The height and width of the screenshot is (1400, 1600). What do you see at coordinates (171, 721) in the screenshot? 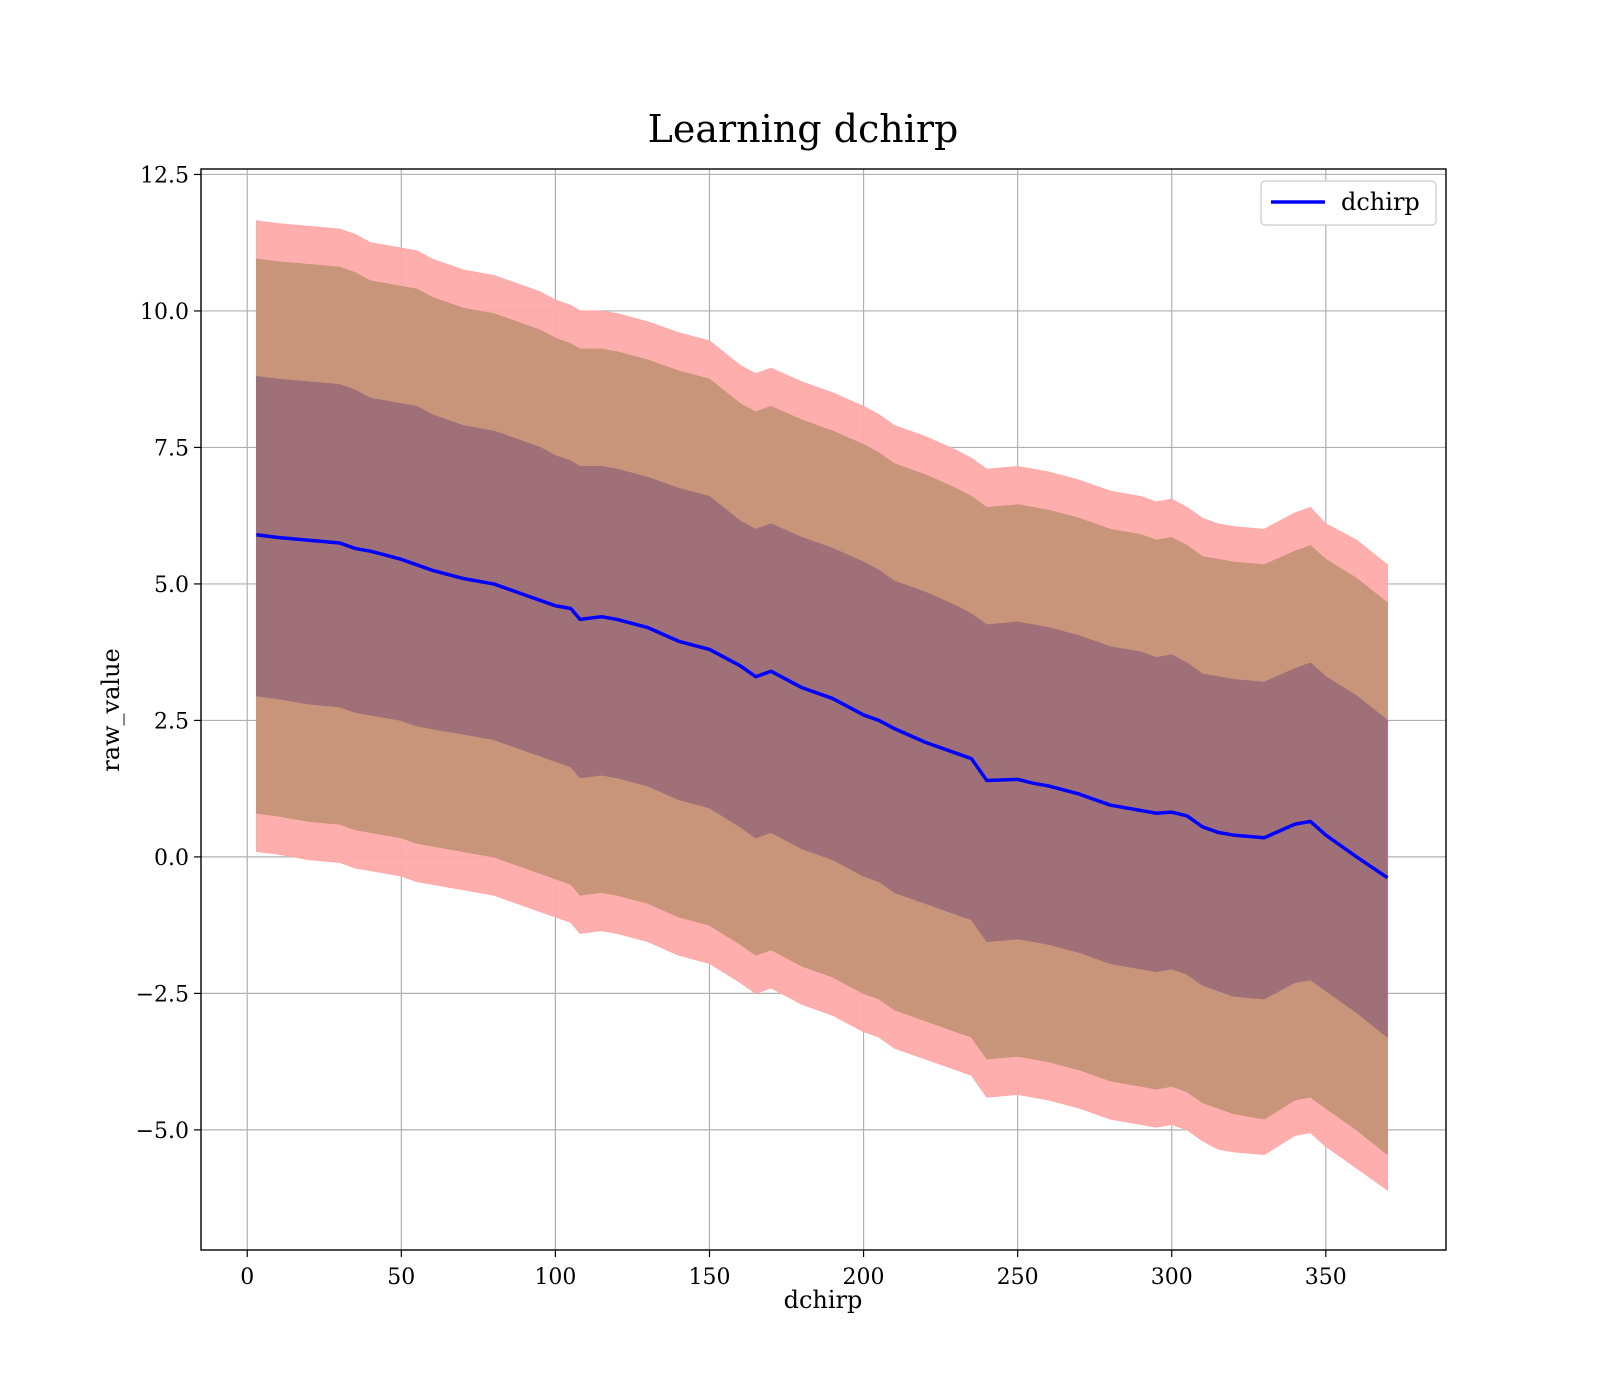
I see `y-tick-label: 2.5` at bounding box center [171, 721].